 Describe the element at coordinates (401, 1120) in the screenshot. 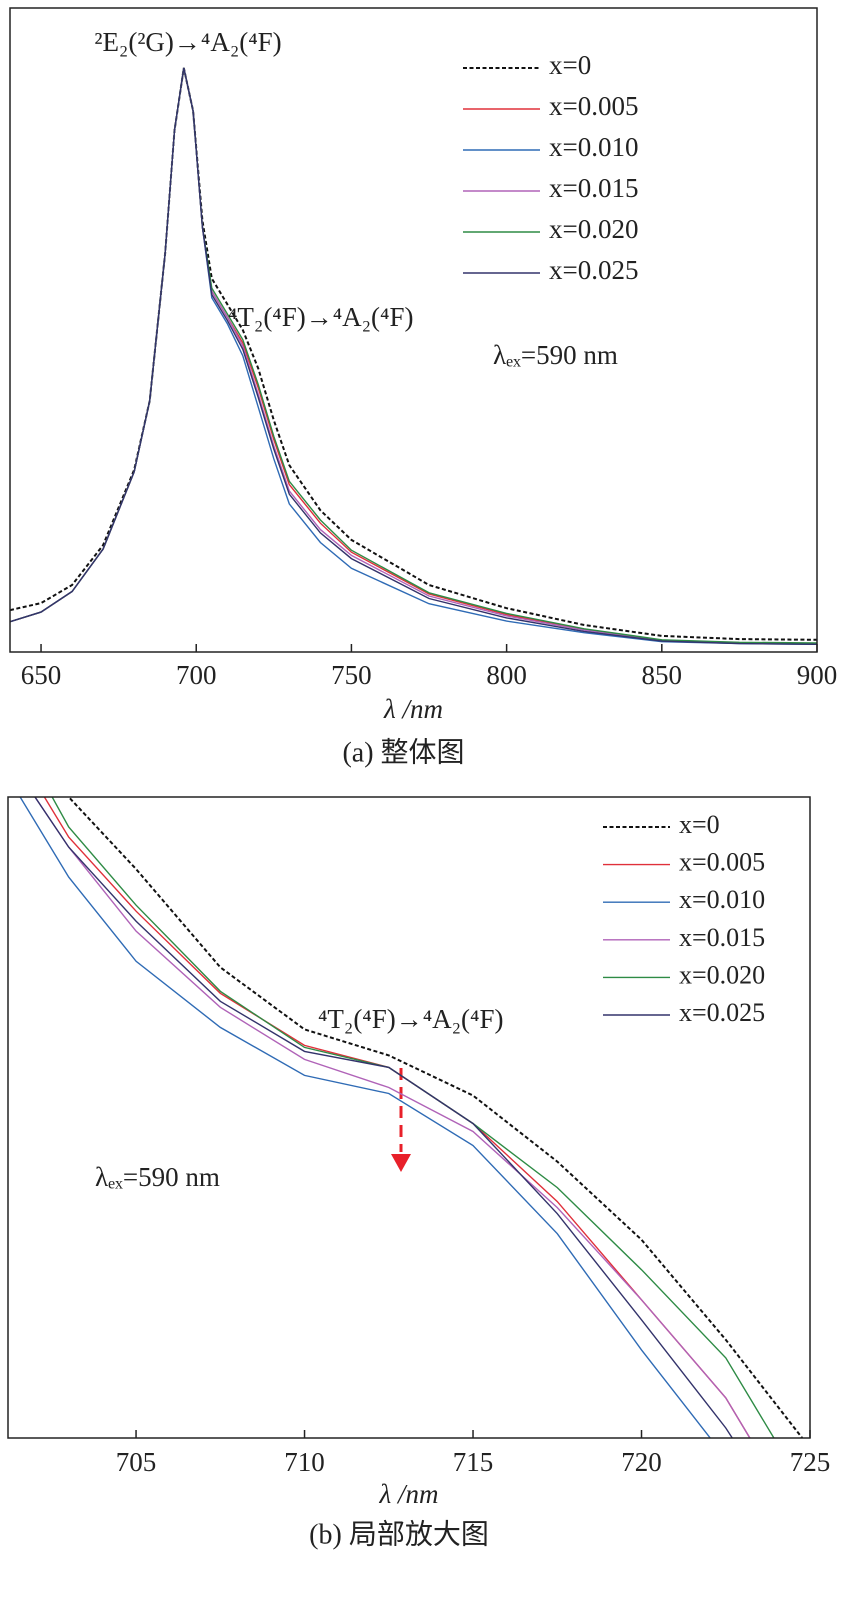

I see `trend-arrow` at that location.